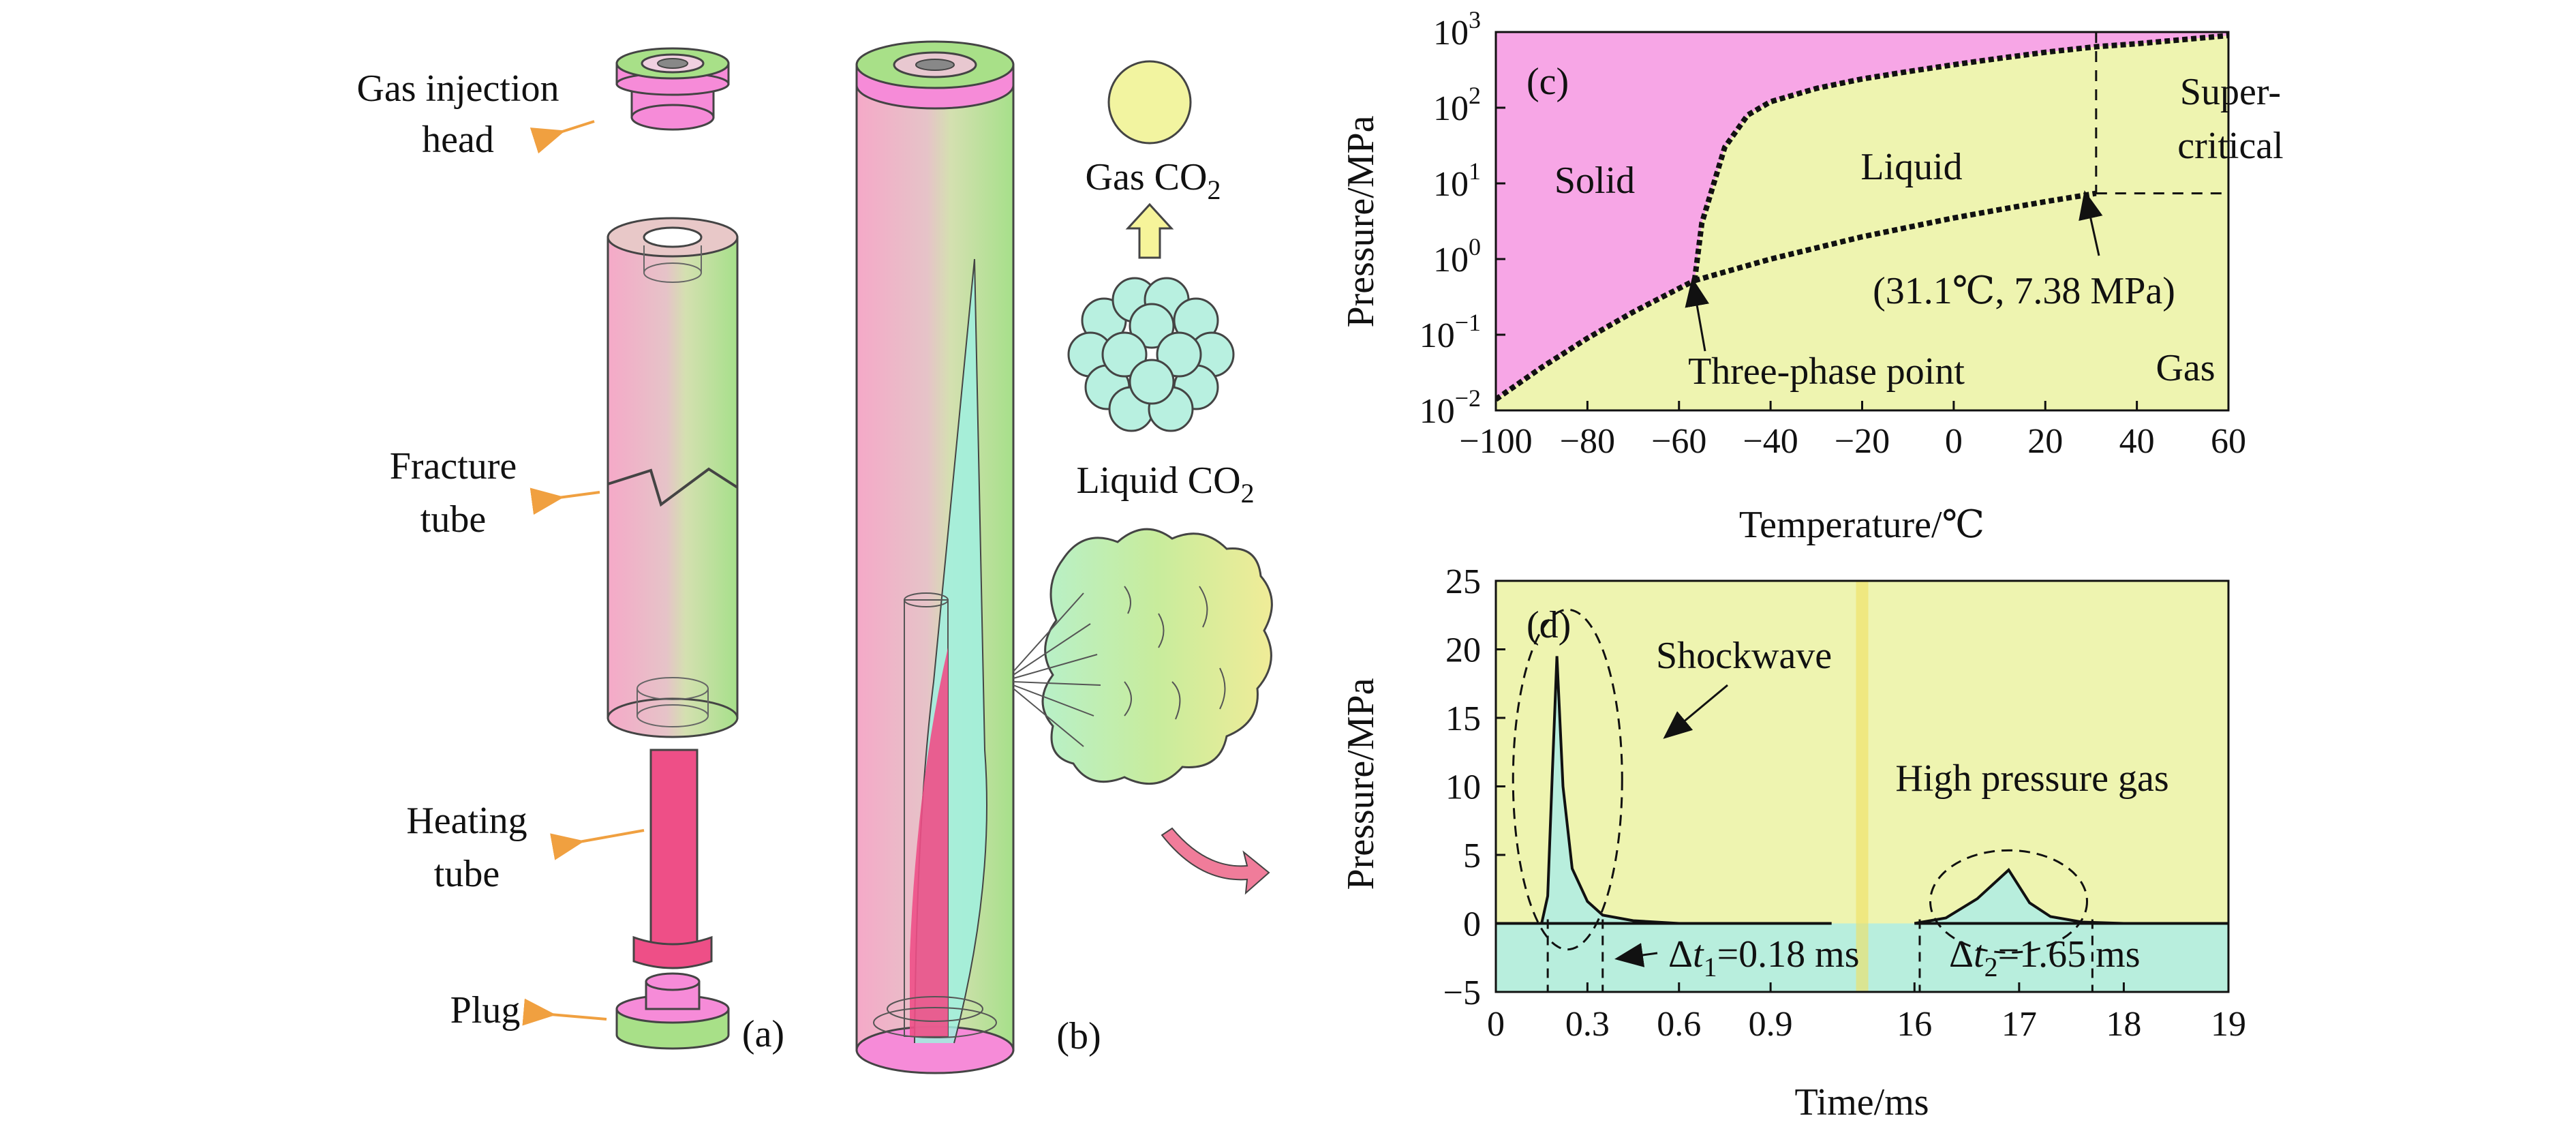 This screenshot has height=1131, width=2576. Describe the element at coordinates (1861, 1102) in the screenshot. I see `panel-d-x-axis-label: Time/ms` at that location.